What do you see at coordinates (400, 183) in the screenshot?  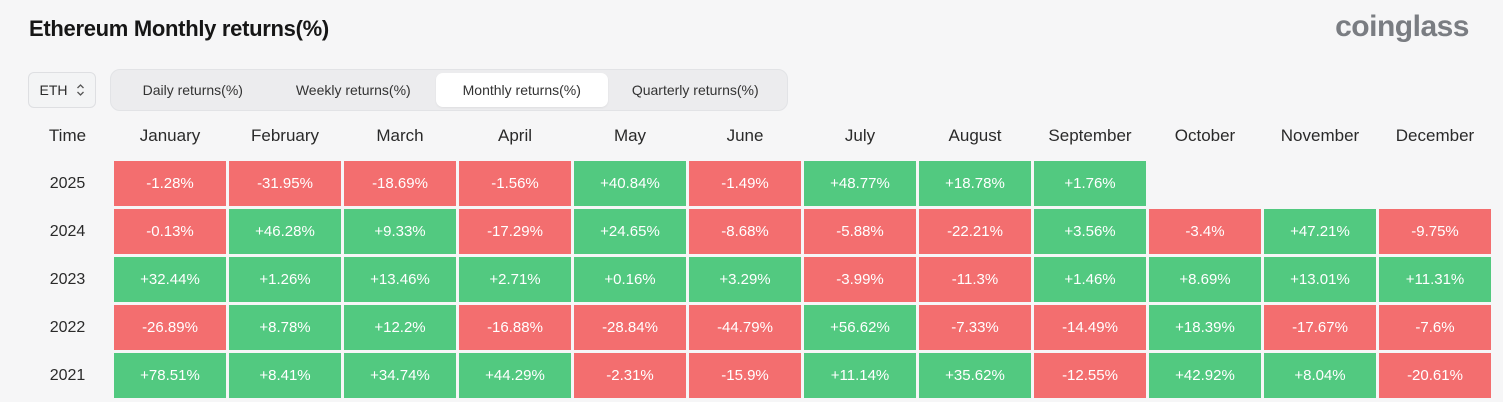 I see `return-cell: -18.69%` at bounding box center [400, 183].